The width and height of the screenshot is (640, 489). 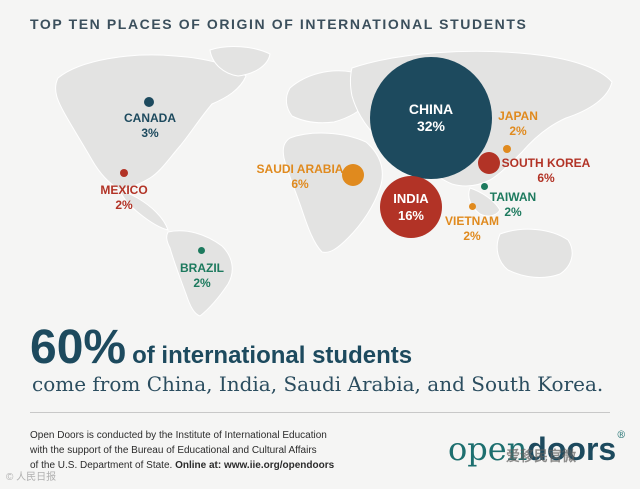 I want to click on japan-label: JAPAN 2%, so click(x=518, y=124).